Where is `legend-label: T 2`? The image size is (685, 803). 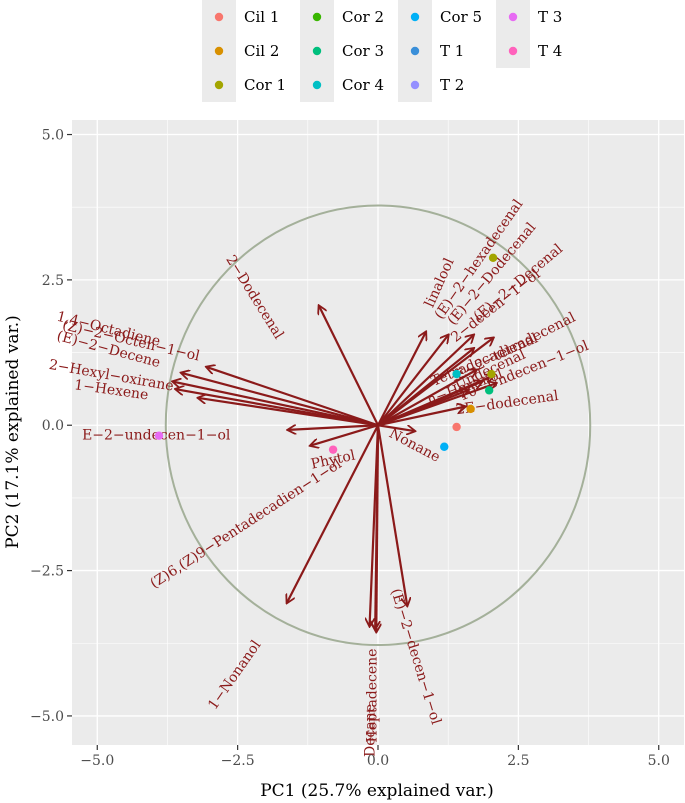 legend-label: T 2 is located at coordinates (452, 85).